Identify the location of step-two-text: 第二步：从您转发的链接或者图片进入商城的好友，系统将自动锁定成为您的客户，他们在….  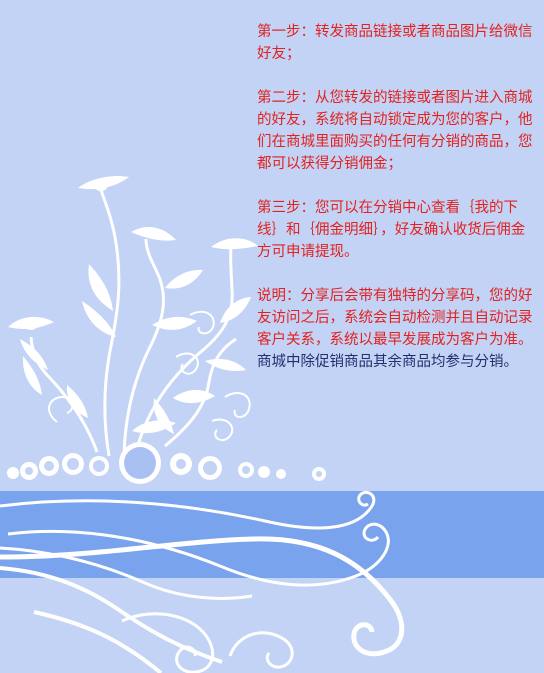
(395, 131).